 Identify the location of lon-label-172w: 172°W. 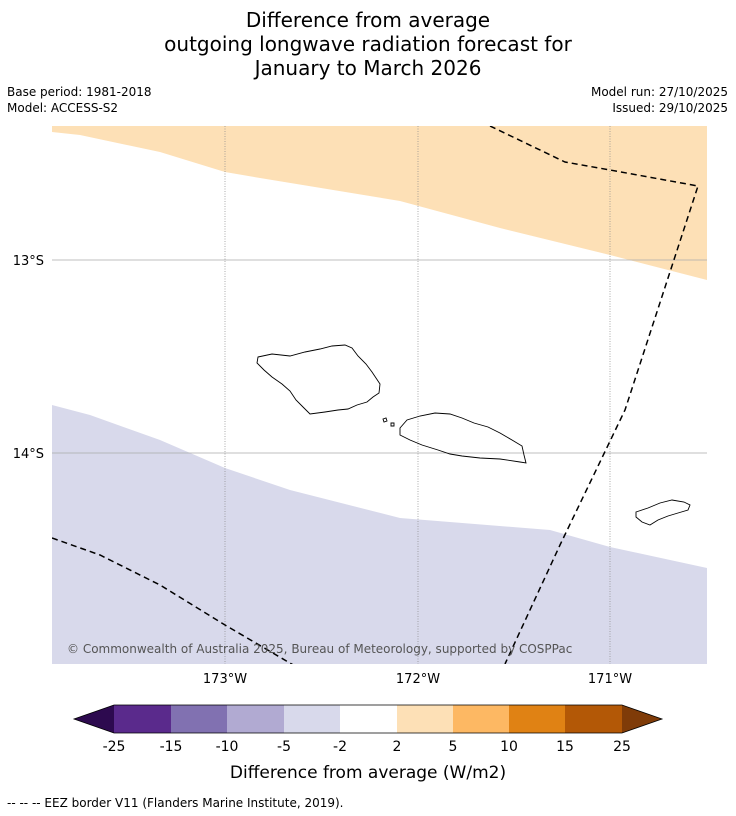
(418, 679).